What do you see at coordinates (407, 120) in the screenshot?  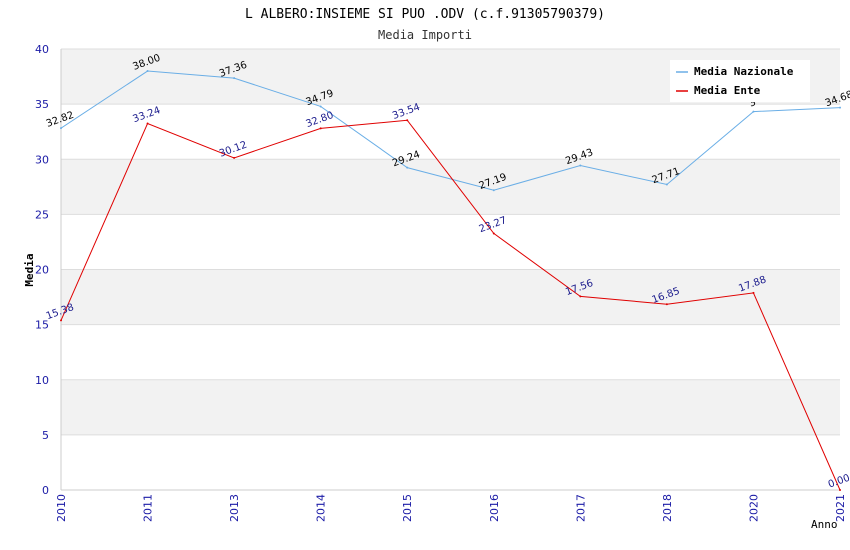 I see `data-point-media-ente-2015` at bounding box center [407, 120].